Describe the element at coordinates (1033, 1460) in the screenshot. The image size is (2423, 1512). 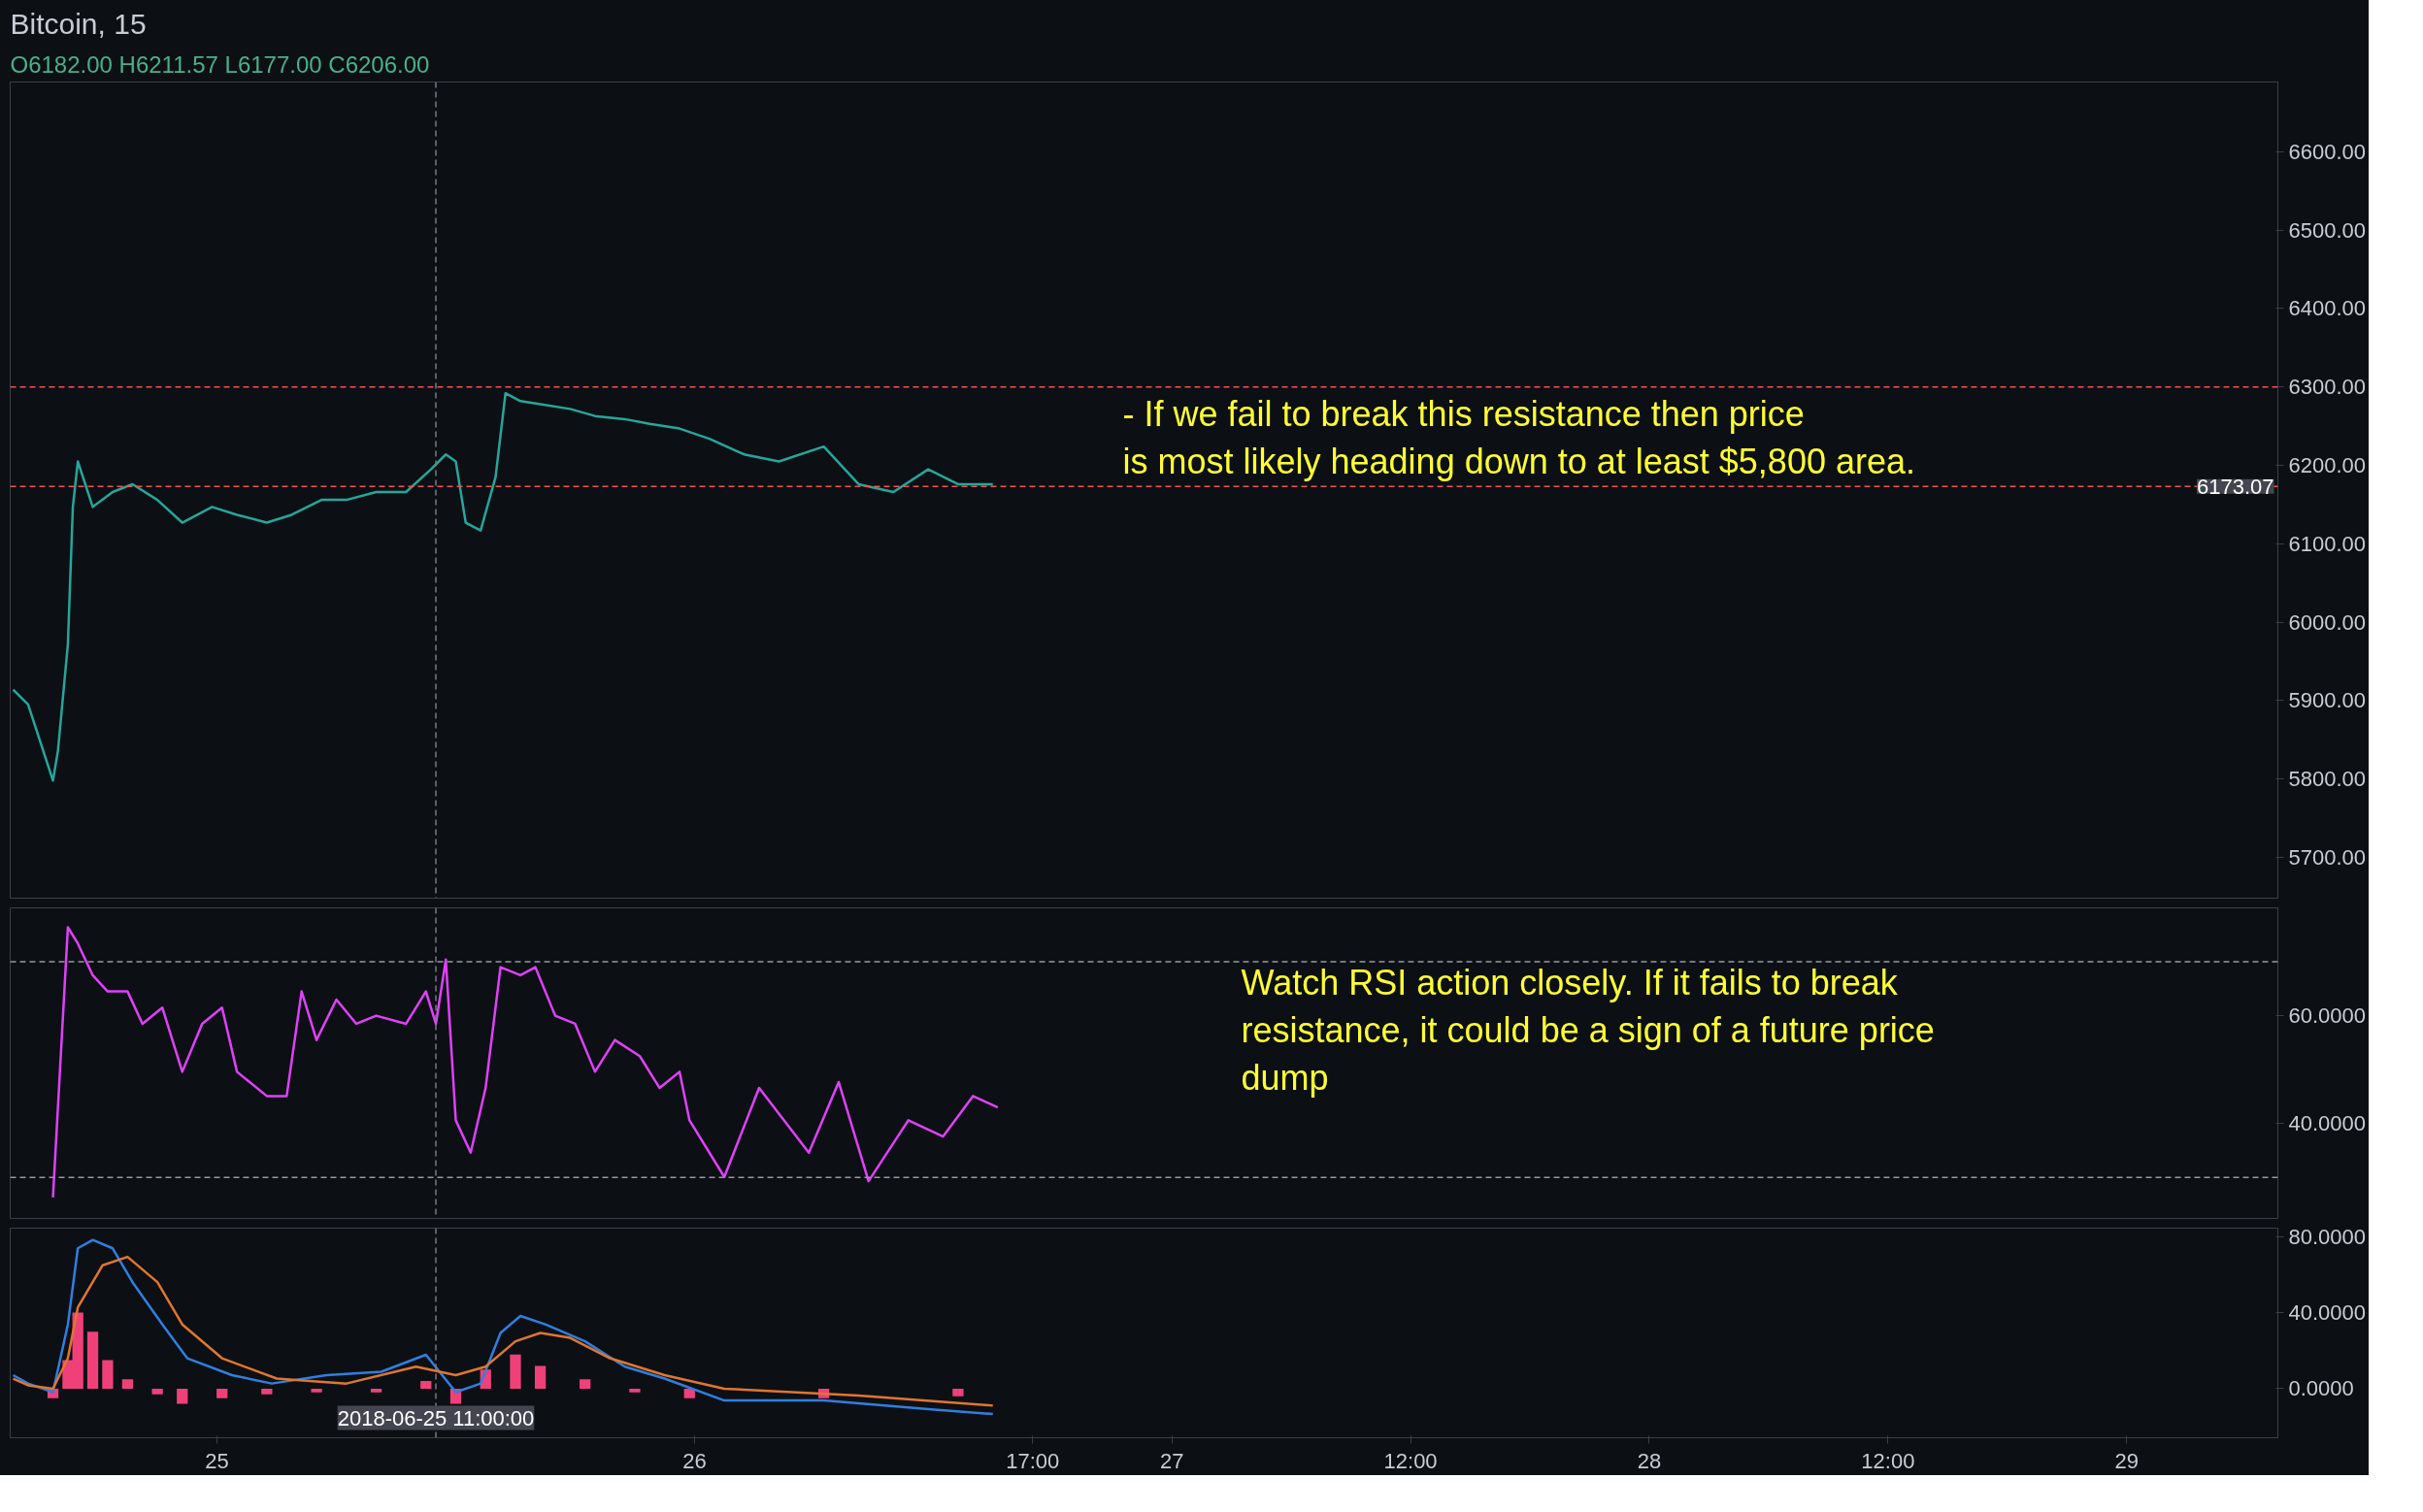
I see `x-tick-label: 17:00` at that location.